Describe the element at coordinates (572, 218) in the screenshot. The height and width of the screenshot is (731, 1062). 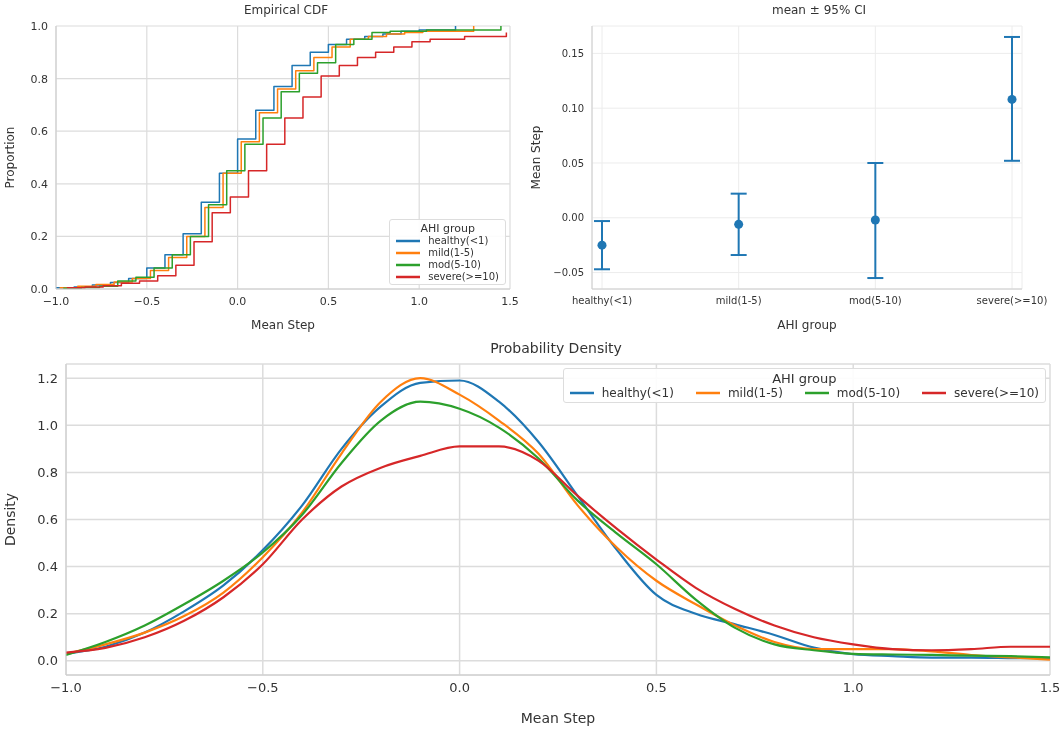
I see `y-tick-label: 0.00` at that location.